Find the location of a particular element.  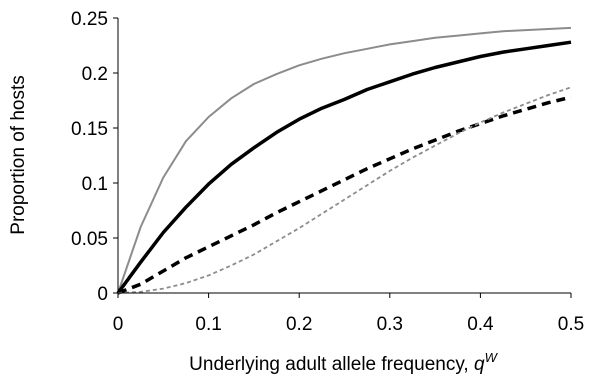

y-axis: 0 0.05 0.1 0.15 0.2 0.25 is located at coordinates (95, 157).